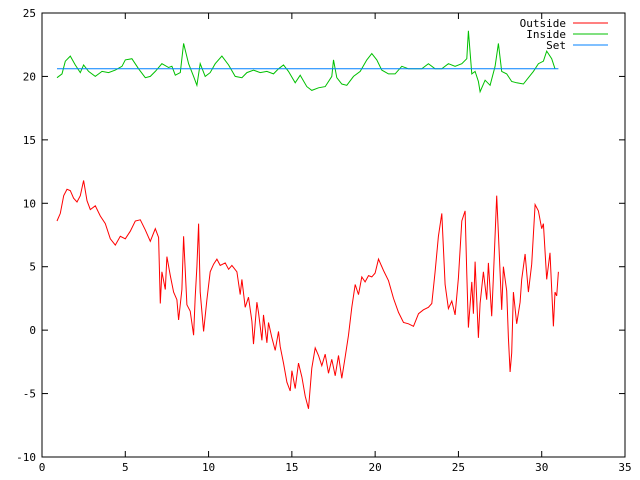 The image size is (640, 480). What do you see at coordinates (29, 203) in the screenshot?
I see `y-tick-label: 10` at bounding box center [29, 203].